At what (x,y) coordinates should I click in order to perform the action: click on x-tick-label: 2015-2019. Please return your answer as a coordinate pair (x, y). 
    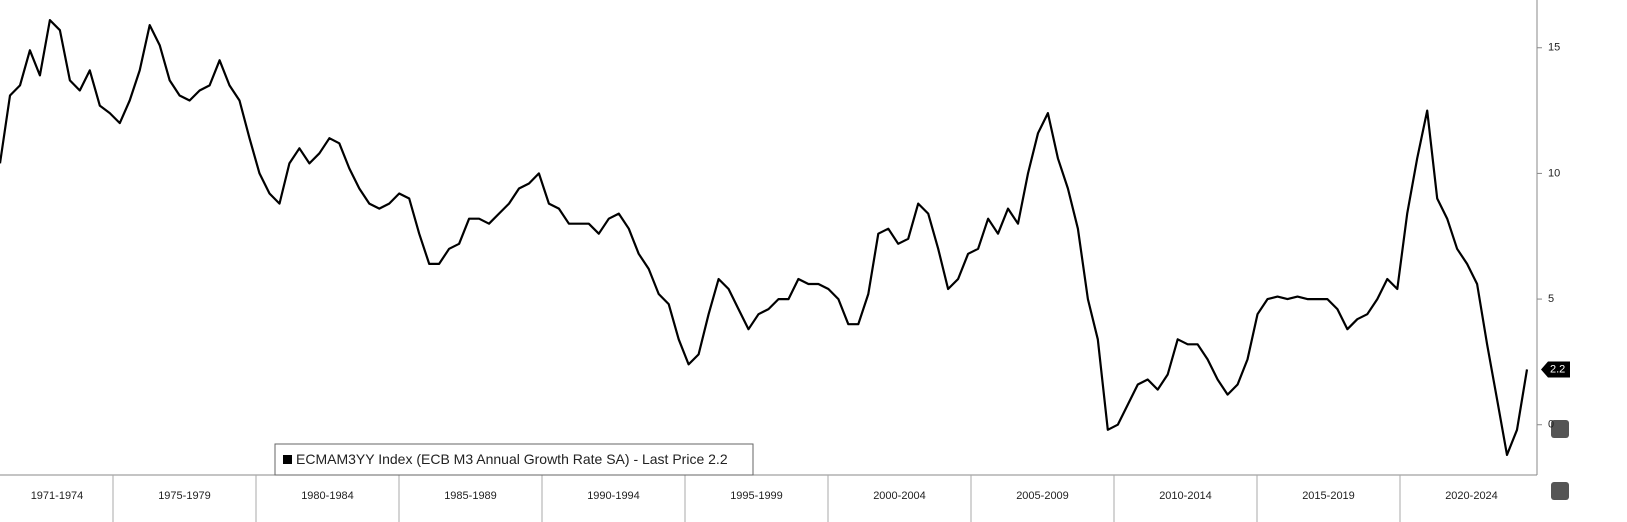
    Looking at the image, I should click on (1328, 496).